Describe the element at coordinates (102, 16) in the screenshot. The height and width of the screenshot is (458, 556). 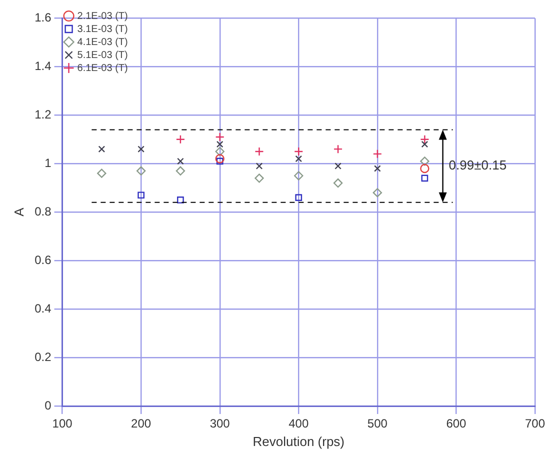
I see `legend-label: 2.1E-03 (T)` at that location.